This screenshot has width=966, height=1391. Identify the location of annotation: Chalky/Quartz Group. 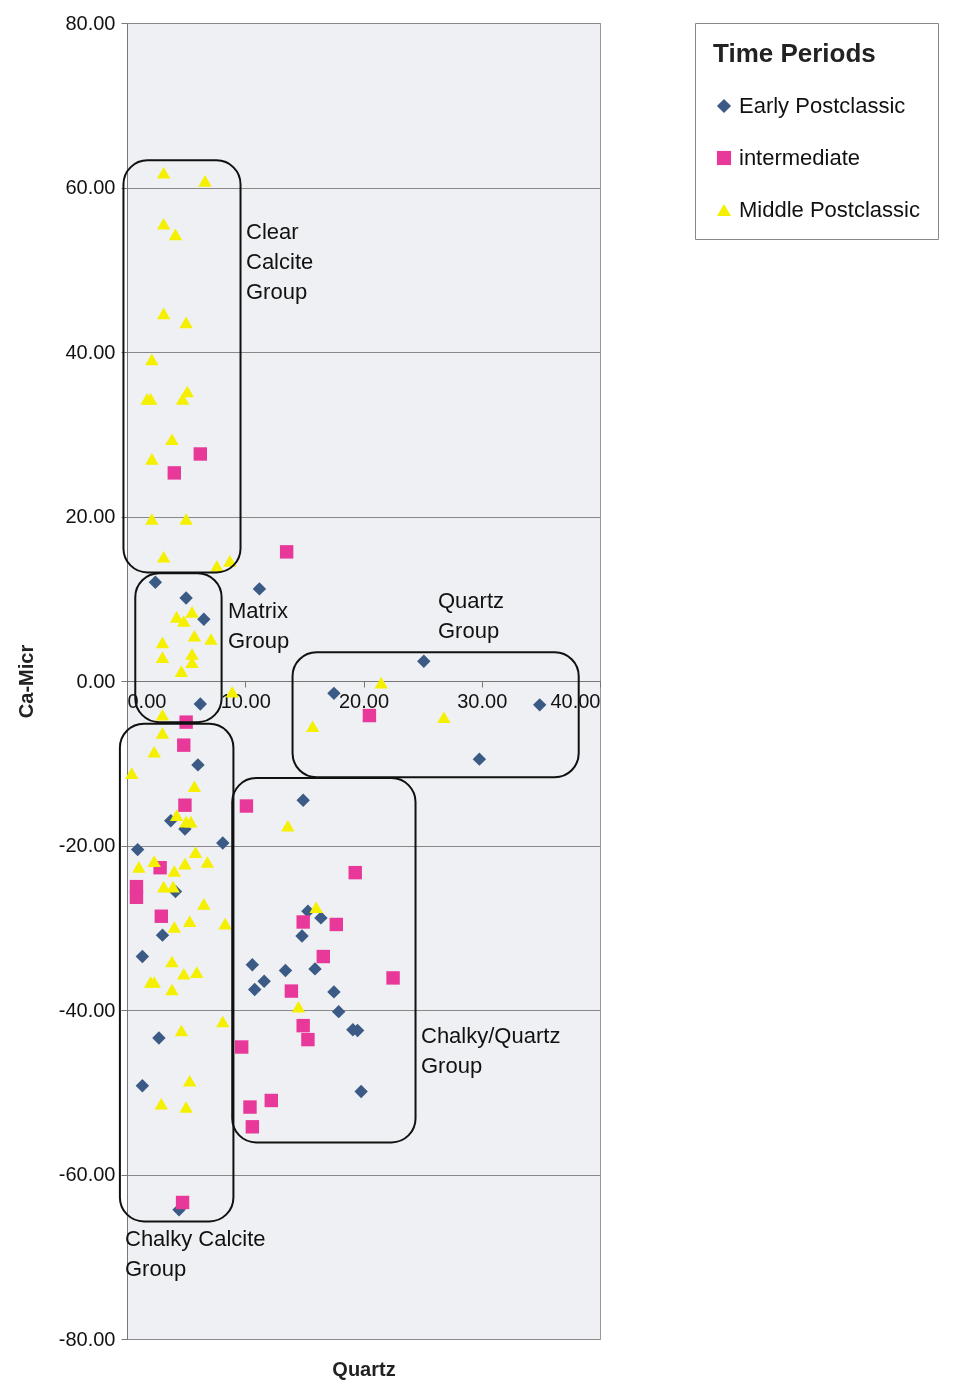
(491, 1050).